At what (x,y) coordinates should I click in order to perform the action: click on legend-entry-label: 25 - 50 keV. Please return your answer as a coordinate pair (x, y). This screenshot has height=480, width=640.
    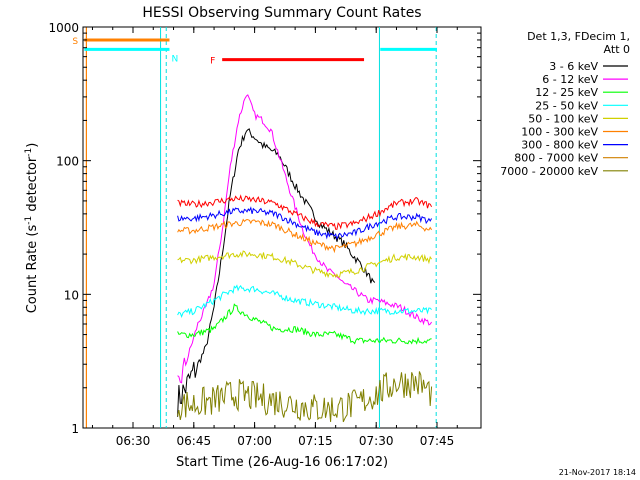
    Looking at the image, I should click on (566, 105).